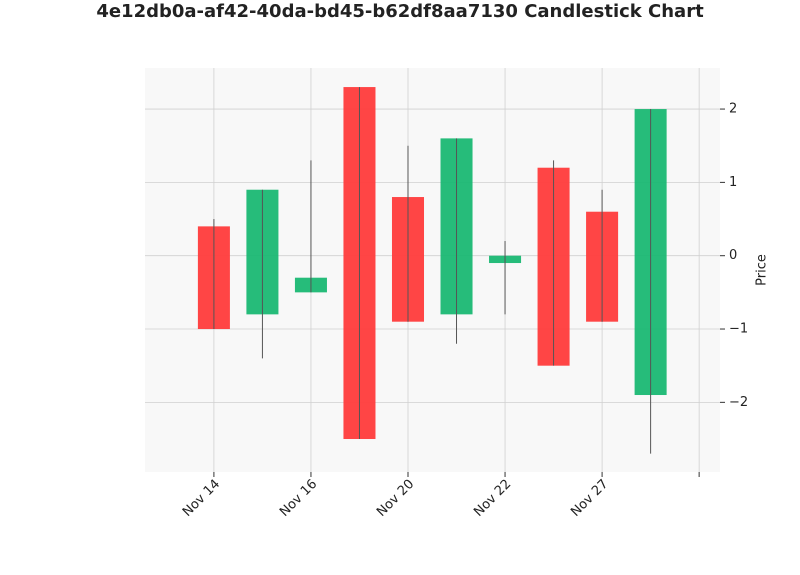 This screenshot has width=800, height=575. What do you see at coordinates (738, 329) in the screenshot?
I see `y-tick-label: −1` at bounding box center [738, 329].